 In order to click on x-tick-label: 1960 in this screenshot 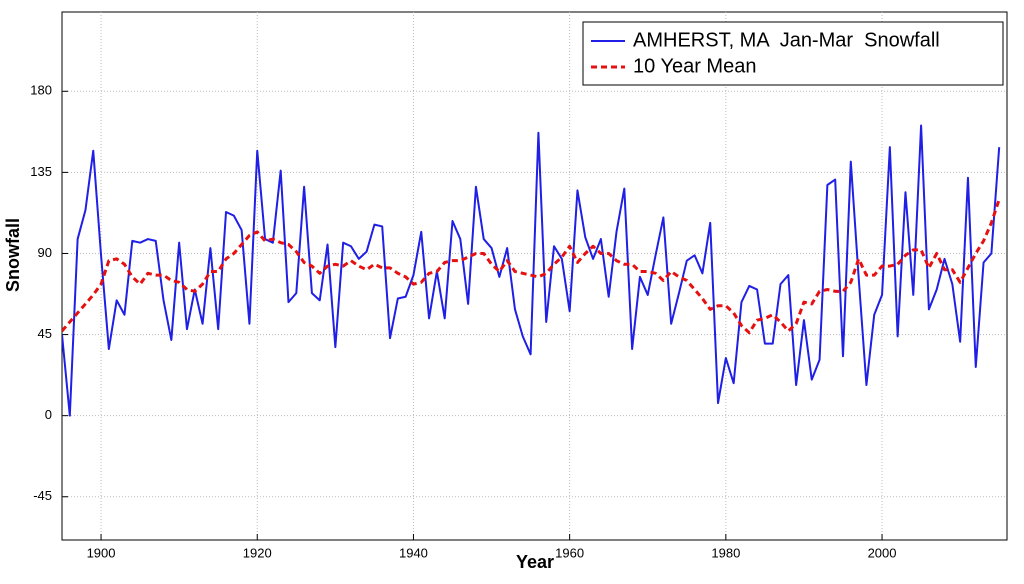, I will do `click(569, 552)`.